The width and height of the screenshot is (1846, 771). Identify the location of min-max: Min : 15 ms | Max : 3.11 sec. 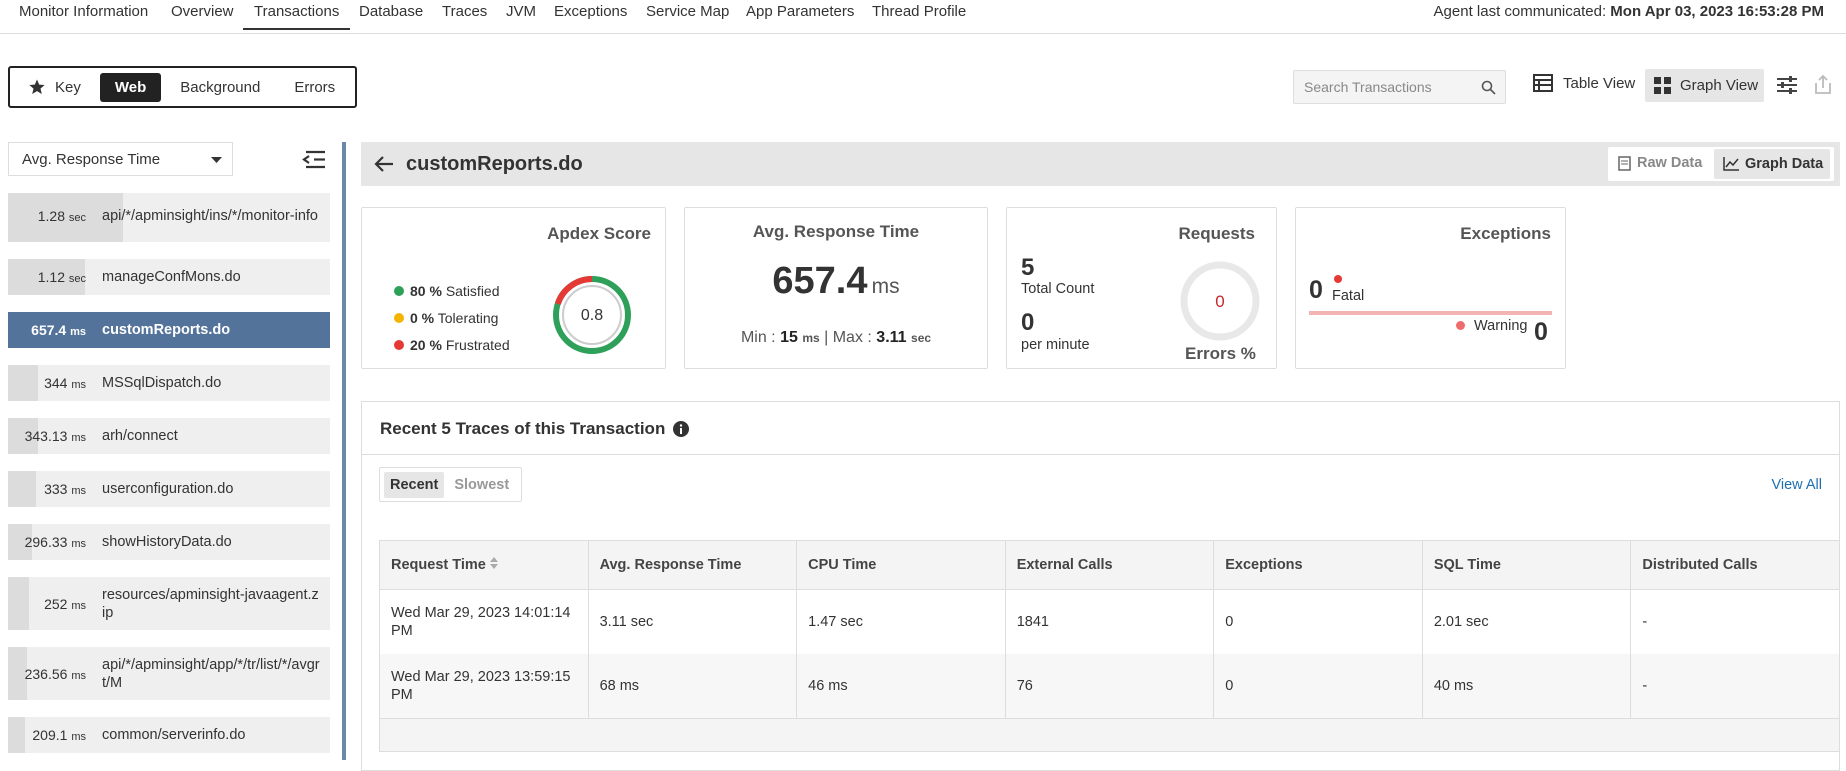
(836, 337).